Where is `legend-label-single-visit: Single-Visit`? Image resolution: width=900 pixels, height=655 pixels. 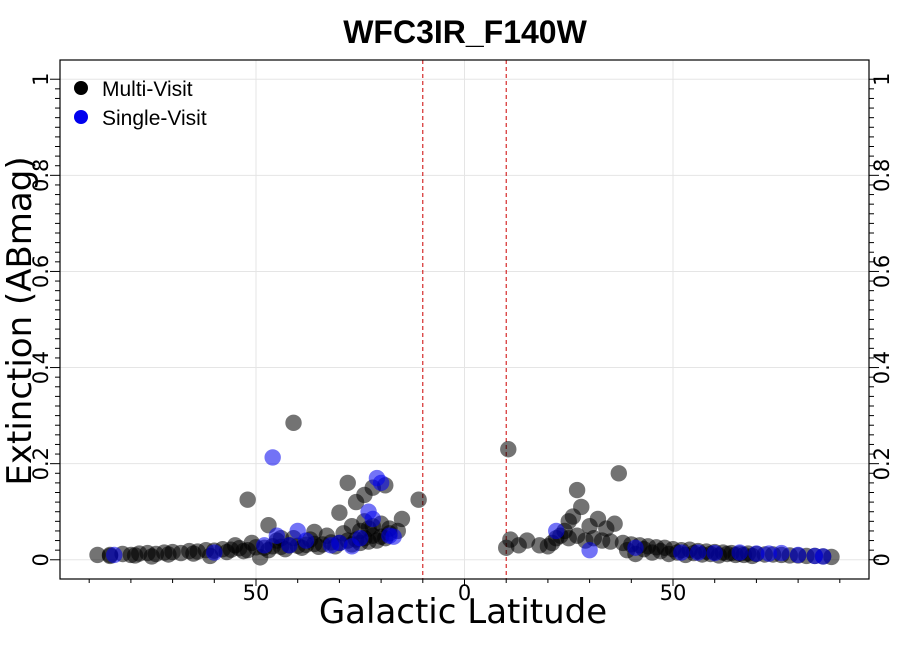 legend-label-single-visit: Single-Visit is located at coordinates (154, 118).